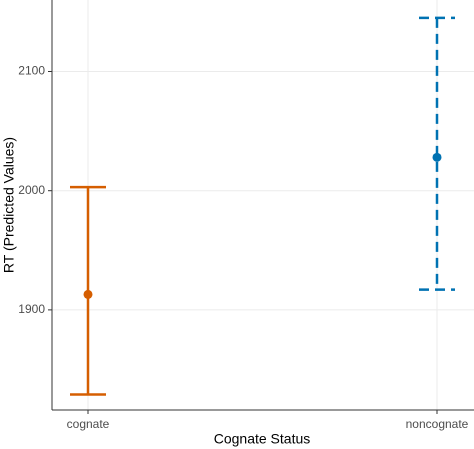  I want to click on y-tick-label: 1900, so click(31, 309).